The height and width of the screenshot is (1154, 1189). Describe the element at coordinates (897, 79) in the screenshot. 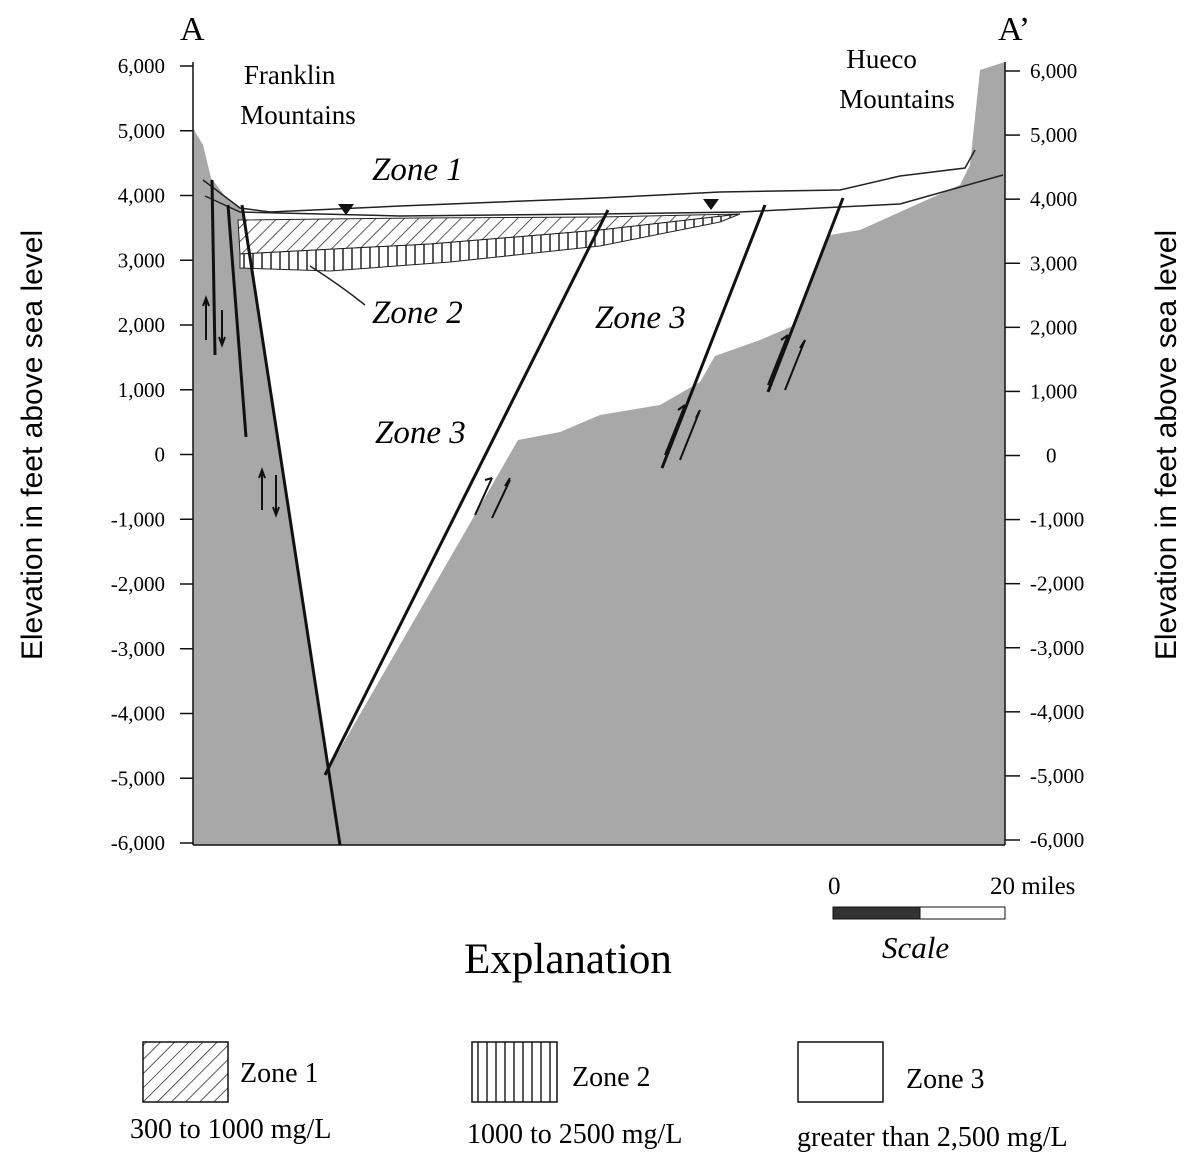

I see `place-label: Hueco Mountains` at that location.